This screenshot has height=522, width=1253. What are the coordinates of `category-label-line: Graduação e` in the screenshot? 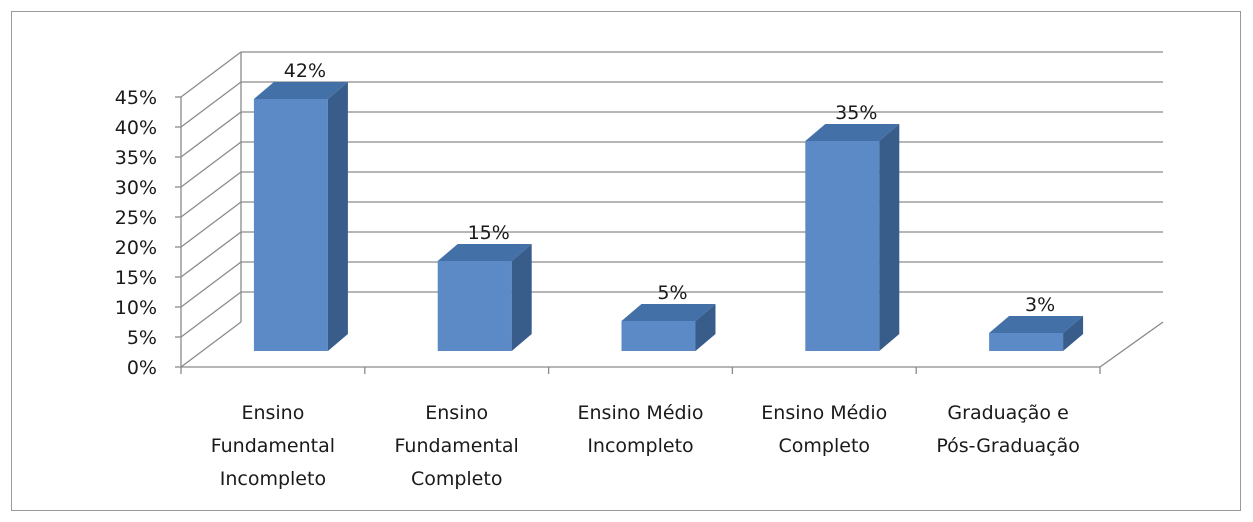 It's located at (1007, 413).